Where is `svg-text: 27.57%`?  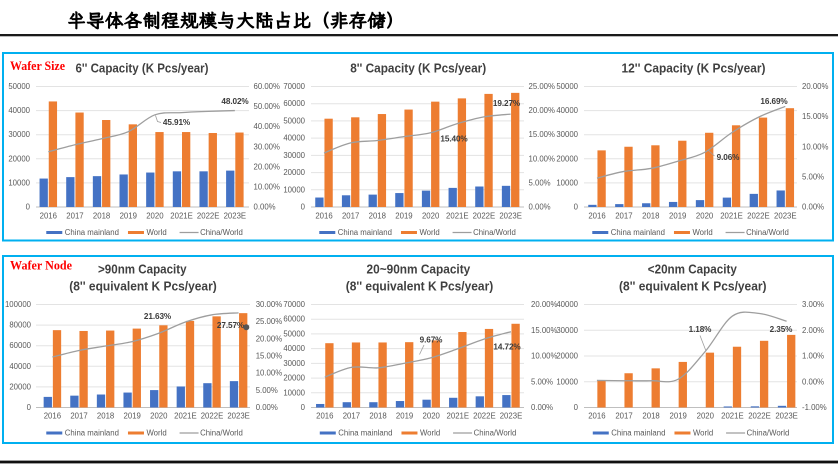
svg-text: 27.57% is located at coordinates (231, 325).